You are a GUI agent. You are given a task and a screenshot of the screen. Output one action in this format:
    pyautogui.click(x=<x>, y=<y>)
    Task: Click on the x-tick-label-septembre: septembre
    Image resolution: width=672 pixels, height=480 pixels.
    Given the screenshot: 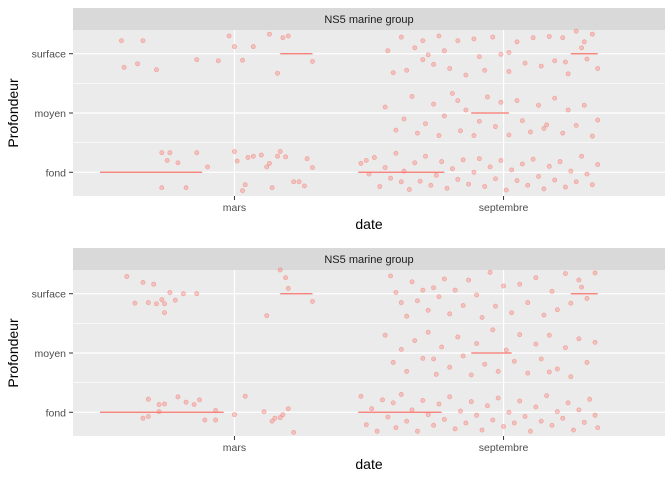 What is the action you would take?
    pyautogui.click(x=504, y=208)
    